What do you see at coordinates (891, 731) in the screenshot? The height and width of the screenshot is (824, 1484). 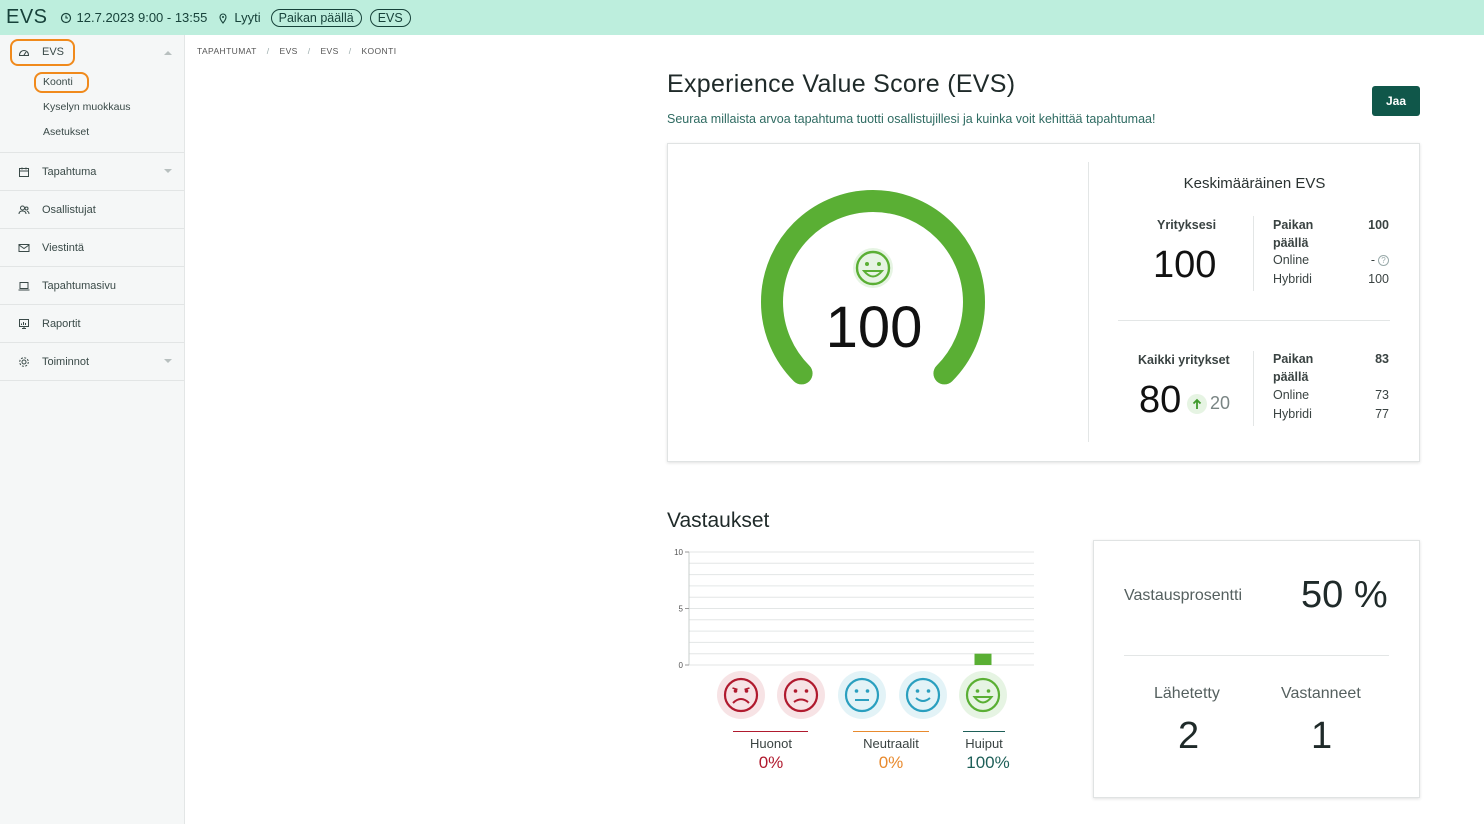 I see `category-line-neutral` at bounding box center [891, 731].